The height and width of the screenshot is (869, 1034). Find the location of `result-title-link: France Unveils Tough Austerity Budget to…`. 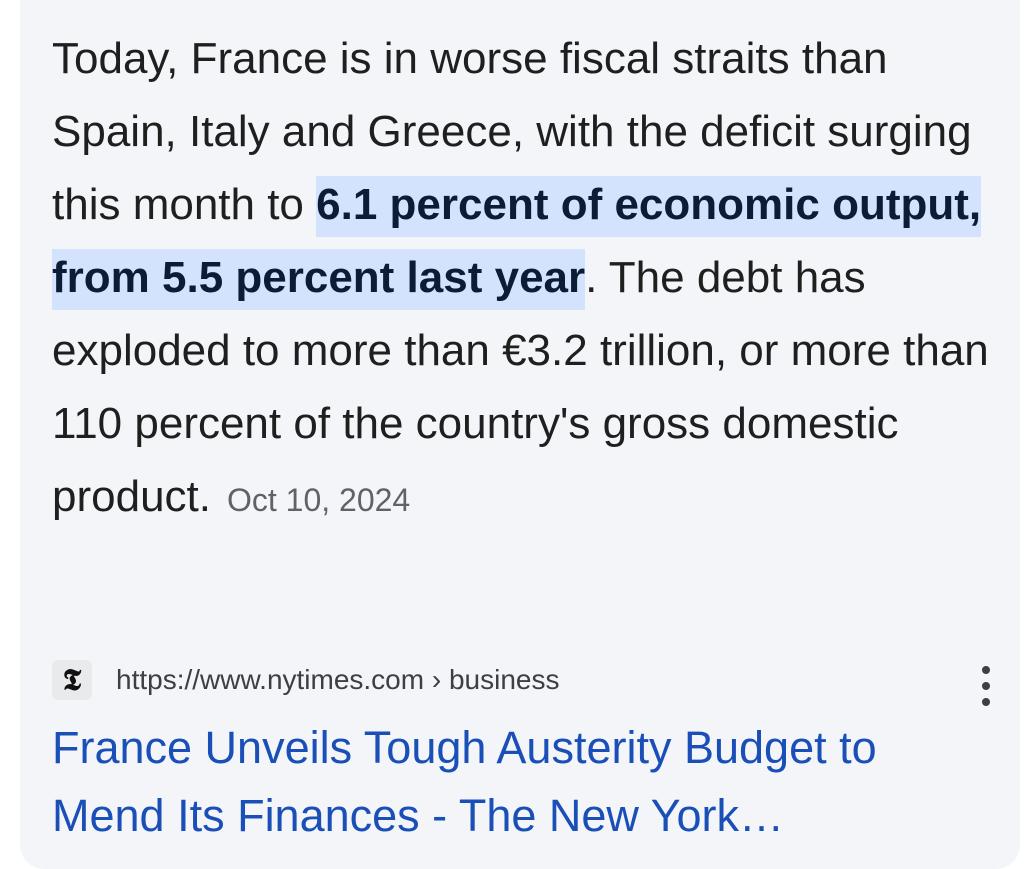

result-title-link: France Unveils Tough Austerity Budget to… is located at coordinates (464, 781).